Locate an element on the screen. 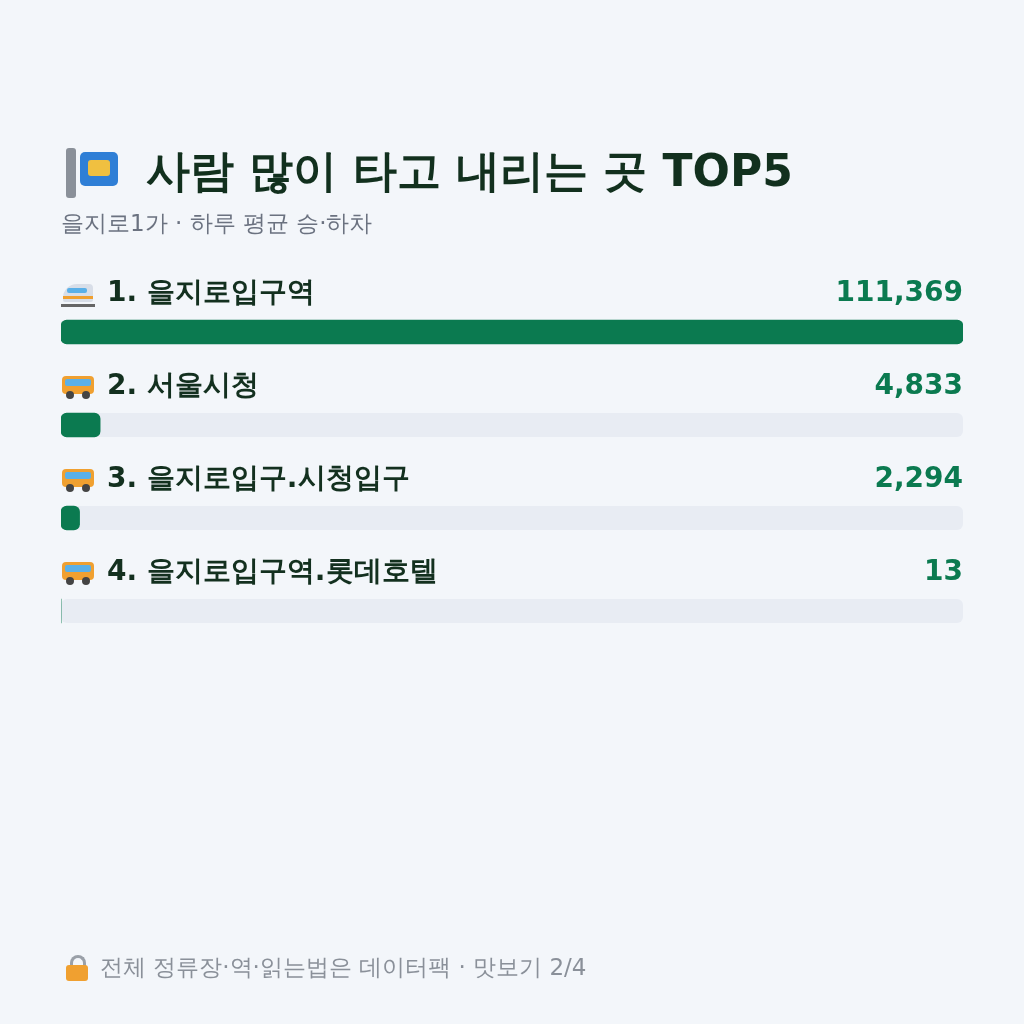 The image size is (1024, 1024). chart-title: 사람 많이 타고 내리는 곳 TOP5 is located at coordinates (469, 171).